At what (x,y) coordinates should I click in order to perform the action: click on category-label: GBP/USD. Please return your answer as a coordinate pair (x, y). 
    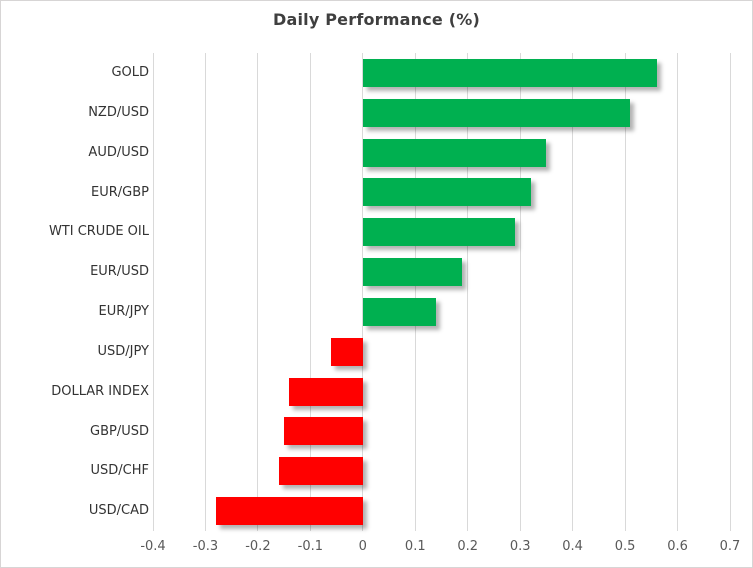
    Looking at the image, I should click on (119, 431).